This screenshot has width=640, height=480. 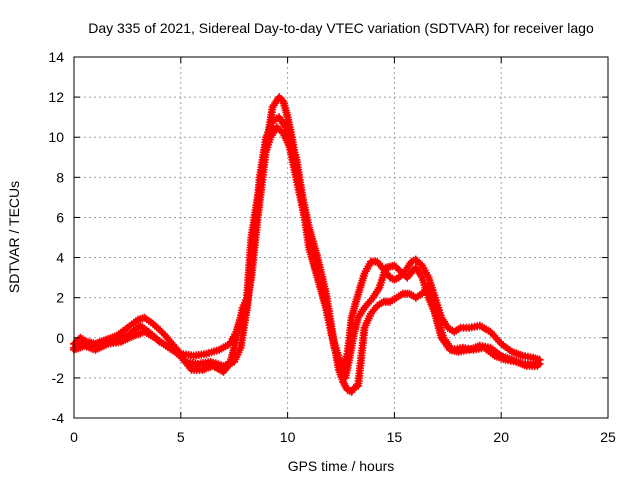 I want to click on y-tick-label: 0, so click(x=60, y=338).